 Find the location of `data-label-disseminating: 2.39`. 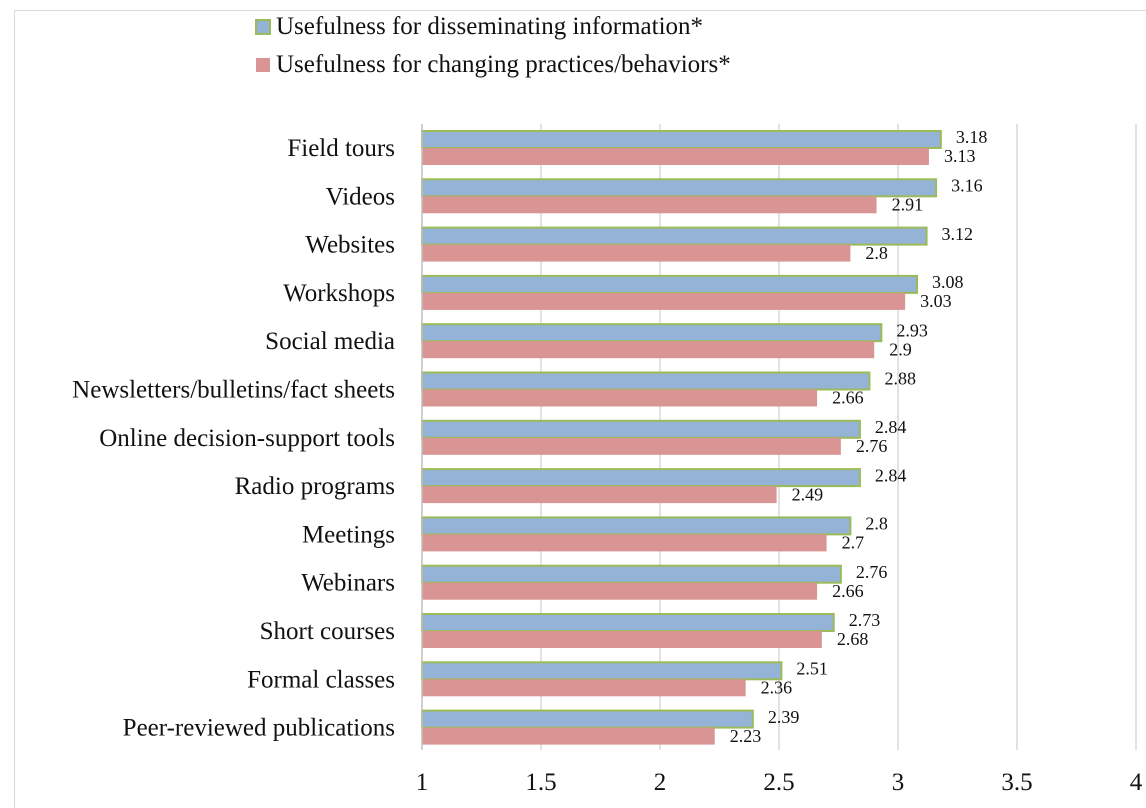

data-label-disseminating: 2.39 is located at coordinates (784, 717).